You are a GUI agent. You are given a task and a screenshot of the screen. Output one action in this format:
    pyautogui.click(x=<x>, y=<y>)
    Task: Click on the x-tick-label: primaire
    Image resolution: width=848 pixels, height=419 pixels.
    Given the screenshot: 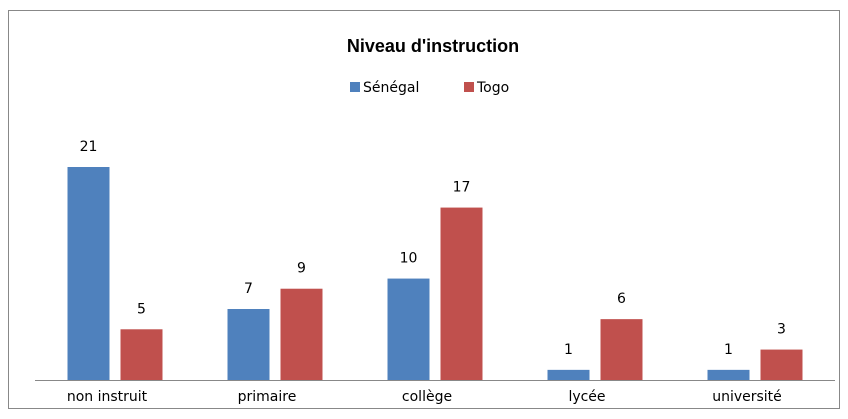 What is the action you would take?
    pyautogui.click(x=267, y=397)
    